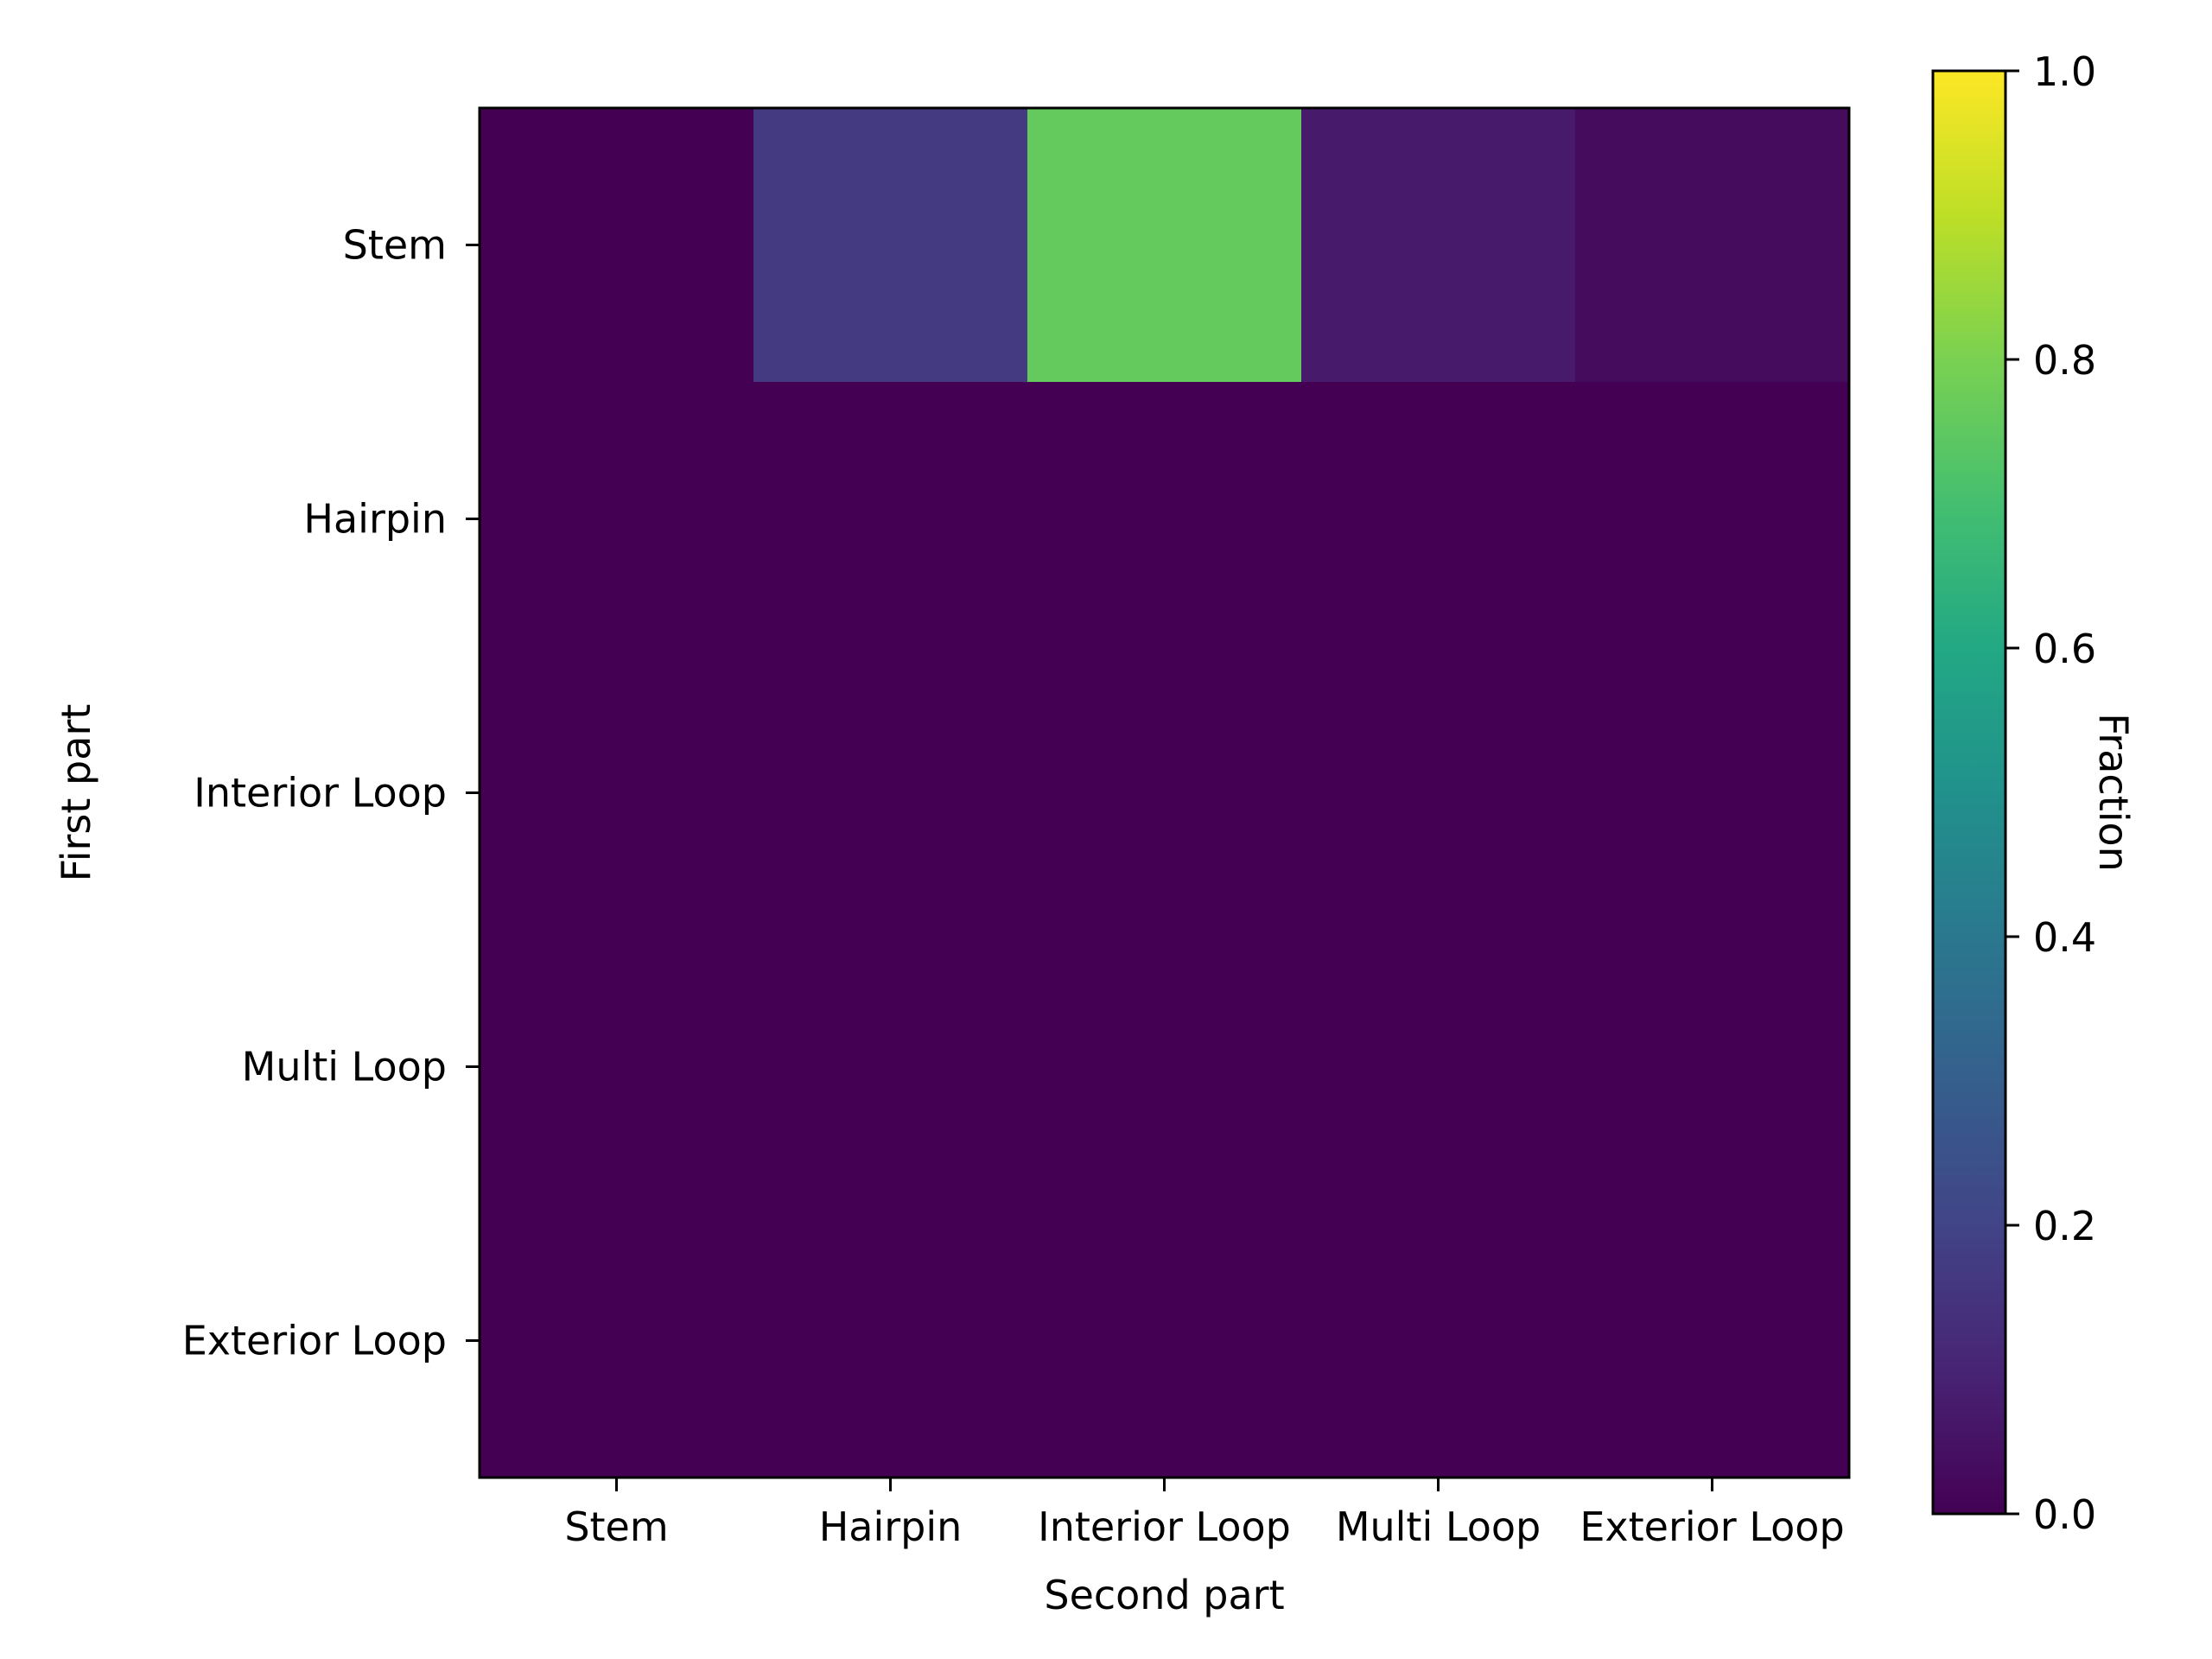 This screenshot has width=2212, height=1659. Describe the element at coordinates (2064, 649) in the screenshot. I see `colorbar-tick-label: 0.6` at that location.